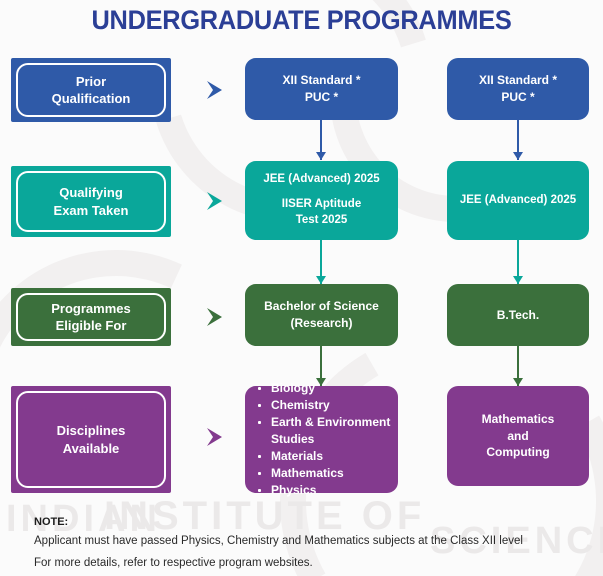 This screenshot has width=603, height=576. I want to click on row-label-text: Disciplines Available, so click(91, 439).